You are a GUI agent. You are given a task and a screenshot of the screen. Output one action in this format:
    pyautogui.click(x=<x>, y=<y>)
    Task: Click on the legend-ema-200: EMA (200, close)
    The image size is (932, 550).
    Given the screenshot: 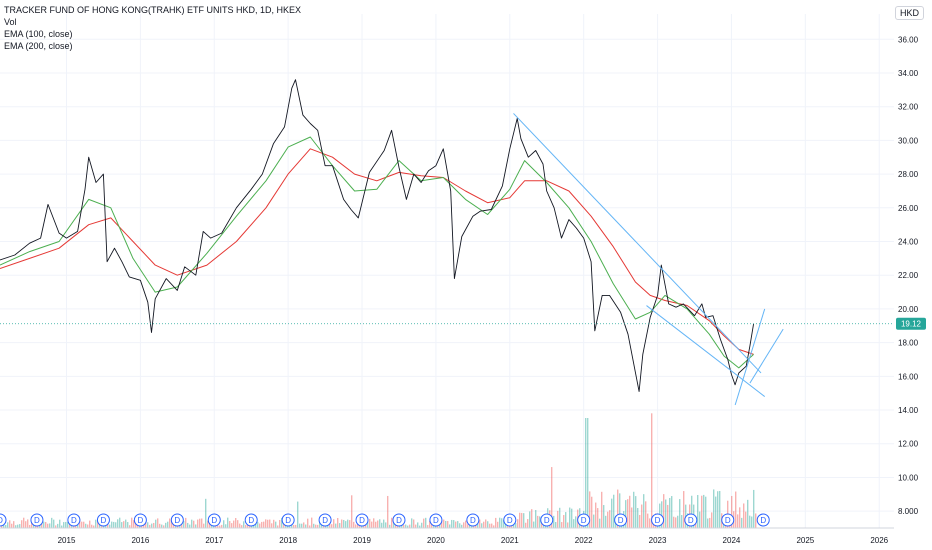 What is the action you would take?
    pyautogui.click(x=38, y=46)
    